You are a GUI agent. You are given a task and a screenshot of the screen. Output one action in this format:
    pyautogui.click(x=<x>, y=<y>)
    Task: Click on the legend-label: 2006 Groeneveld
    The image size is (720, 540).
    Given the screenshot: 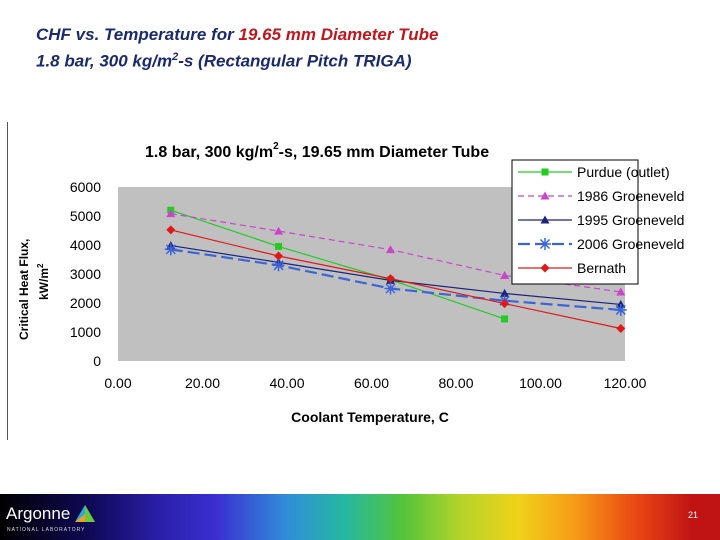 What is the action you would take?
    pyautogui.click(x=630, y=244)
    